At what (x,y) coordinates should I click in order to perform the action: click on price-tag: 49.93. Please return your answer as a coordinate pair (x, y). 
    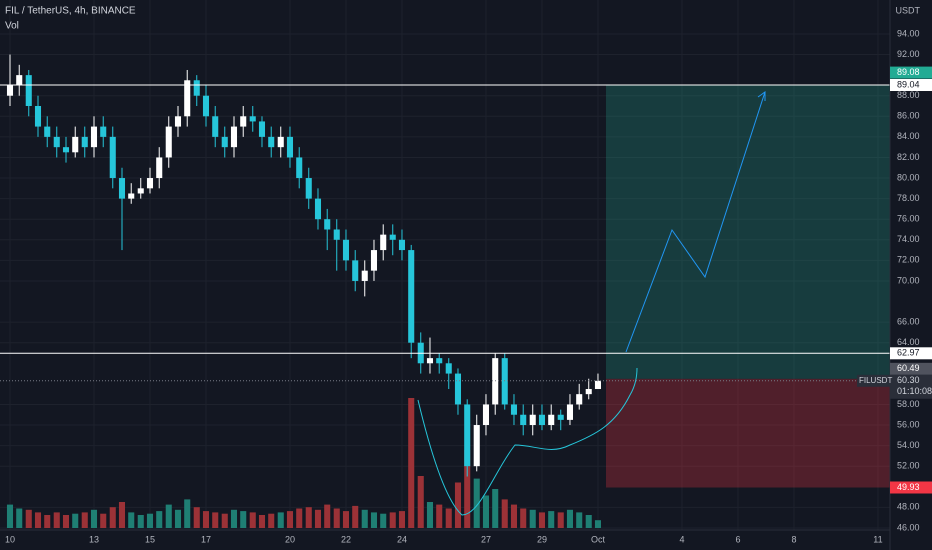
    Looking at the image, I should click on (908, 487).